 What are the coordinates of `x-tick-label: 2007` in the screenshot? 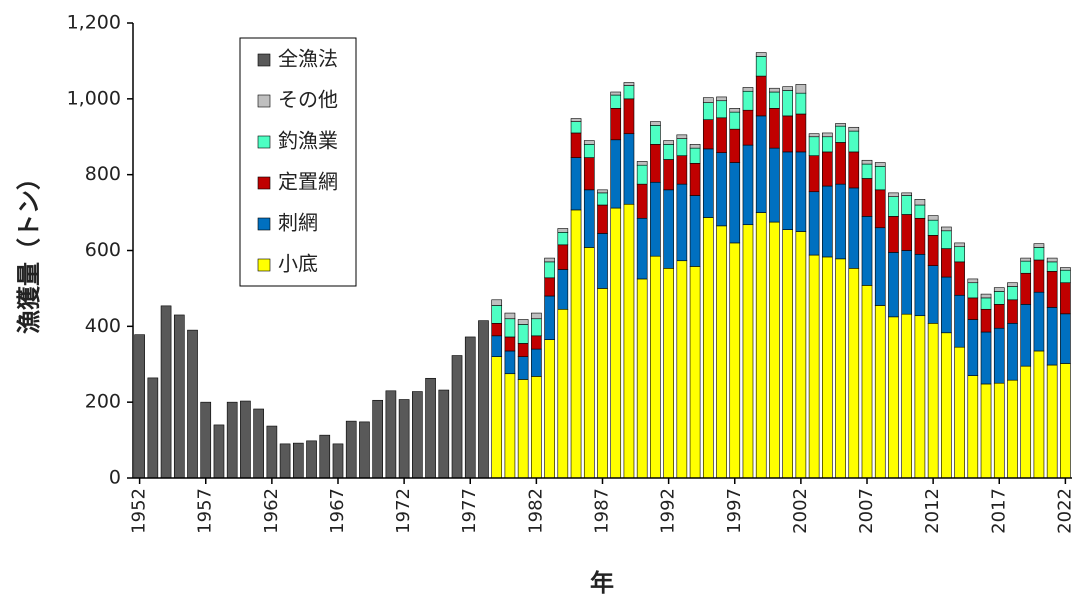 It's located at (866, 511).